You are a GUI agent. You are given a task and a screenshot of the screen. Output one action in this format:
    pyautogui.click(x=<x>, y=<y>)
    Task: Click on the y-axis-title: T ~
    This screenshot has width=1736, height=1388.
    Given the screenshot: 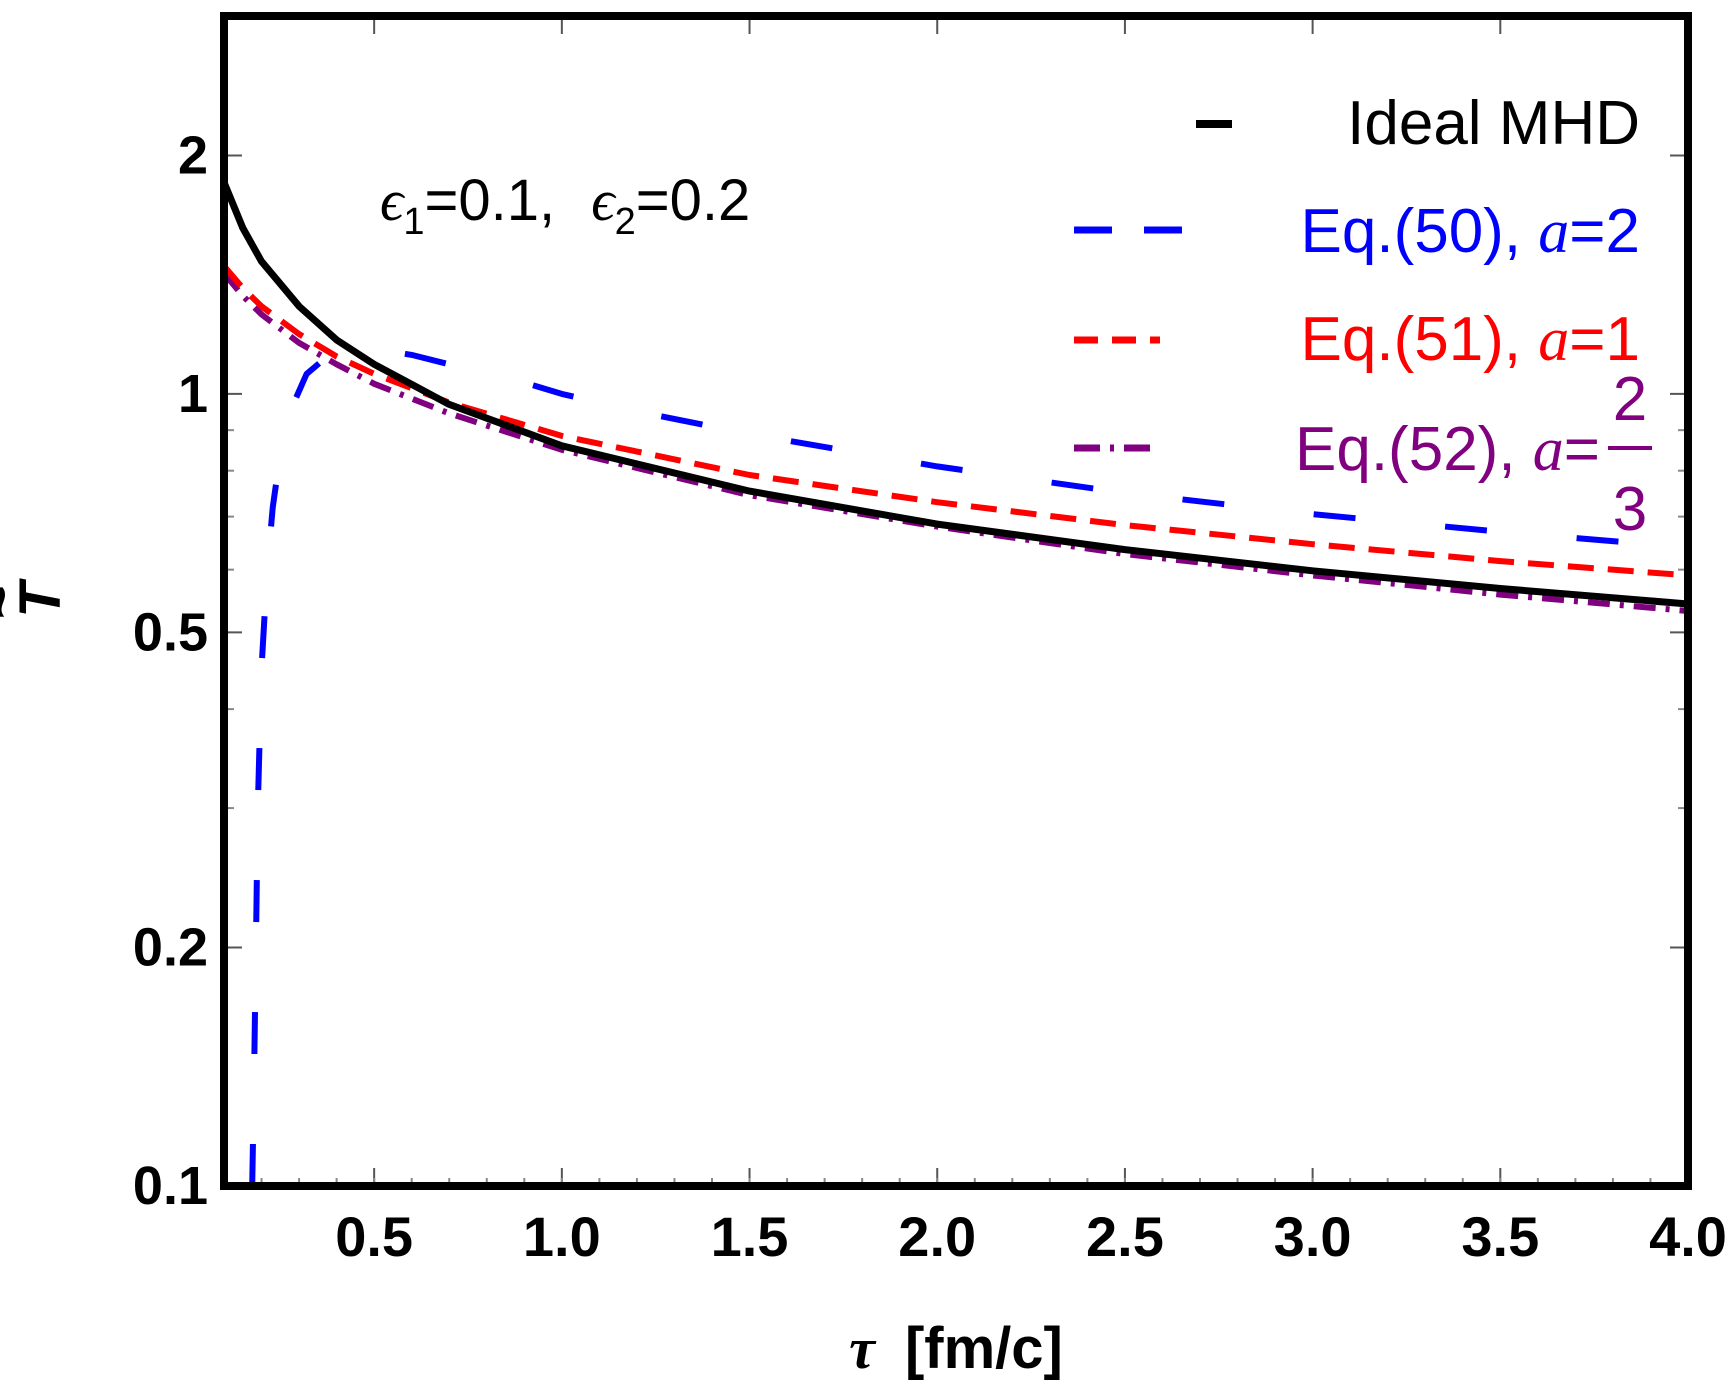 What is the action you would take?
    pyautogui.click(x=36, y=598)
    